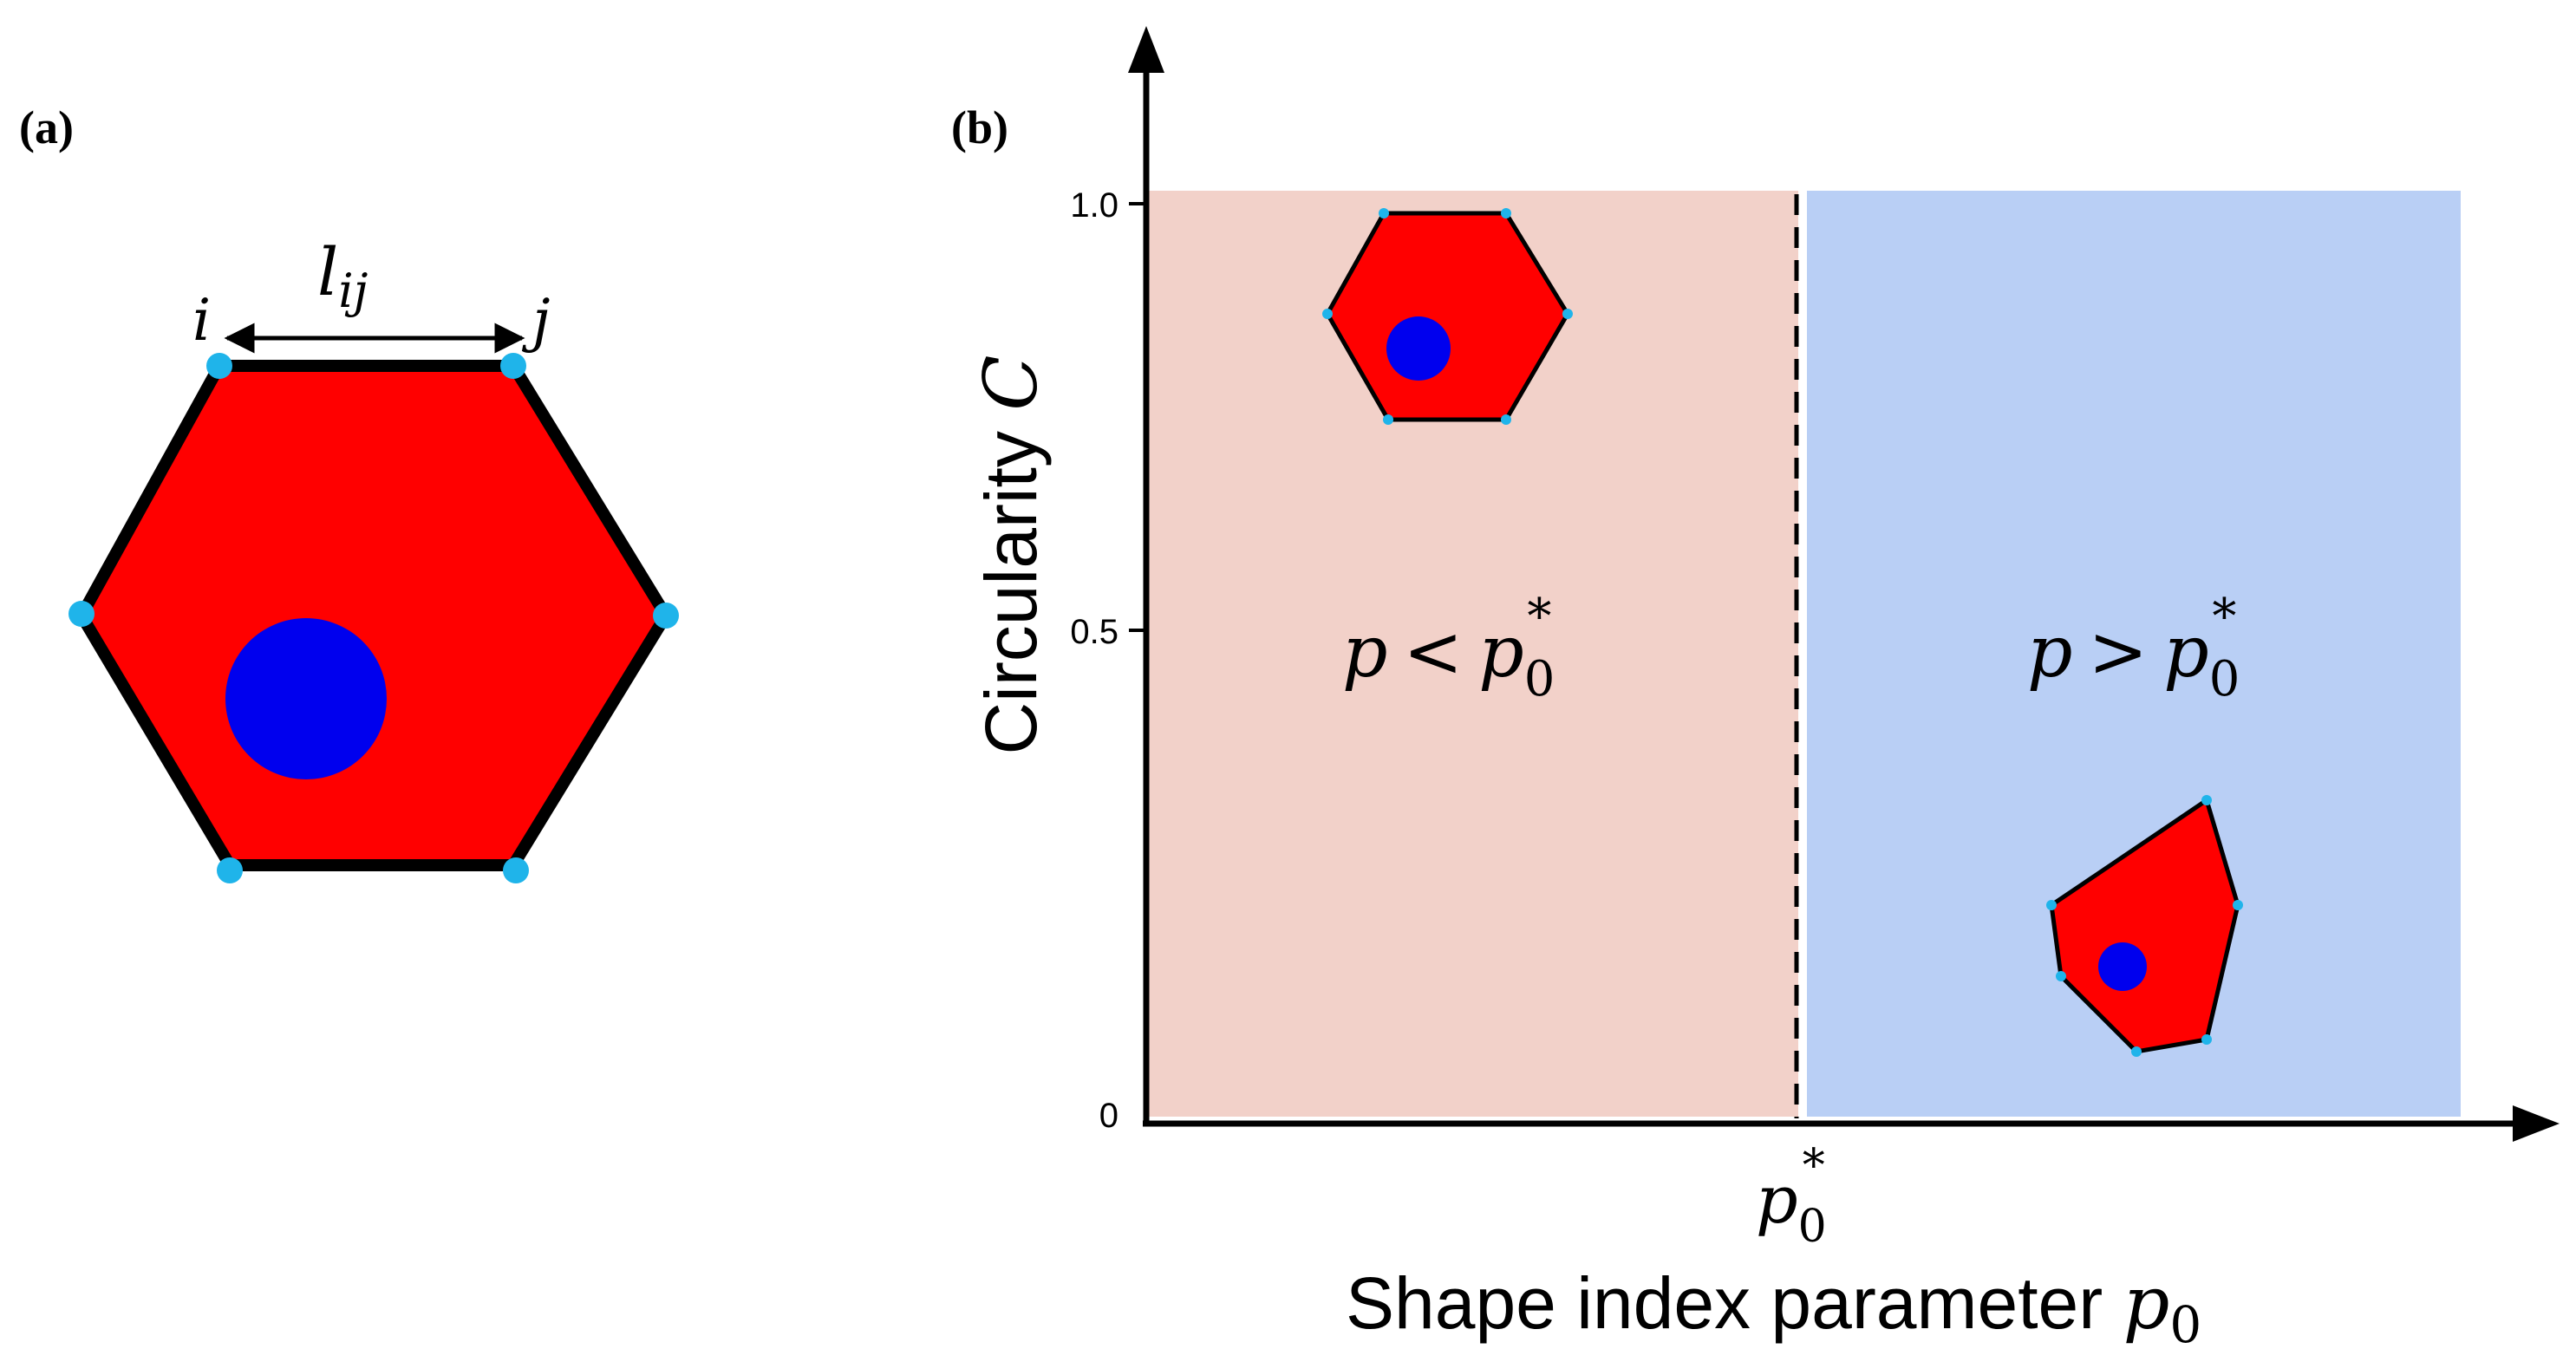 This screenshot has height=1362, width=2576. I want to click on right-region-inequality: p > p0*, so click(2133, 648).